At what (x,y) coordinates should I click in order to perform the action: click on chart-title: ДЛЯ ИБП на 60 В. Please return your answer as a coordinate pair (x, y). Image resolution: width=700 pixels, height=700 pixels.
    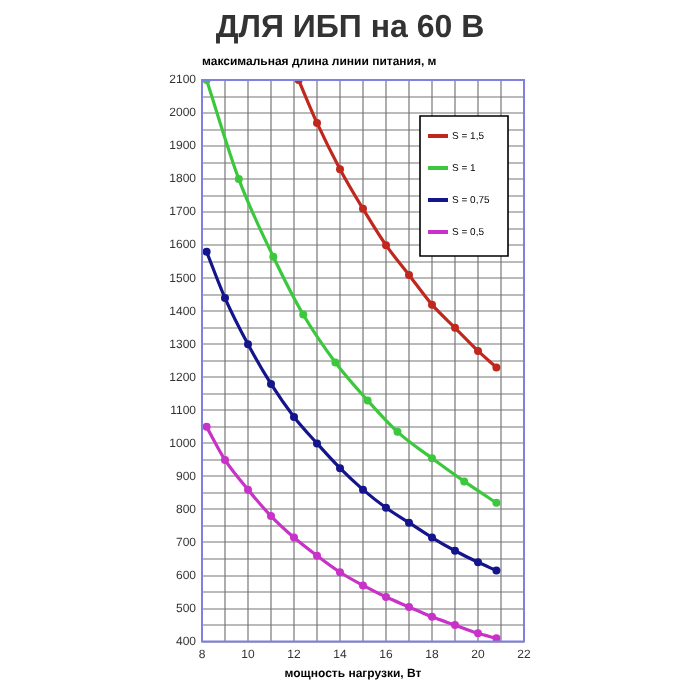
    Looking at the image, I should click on (350, 27).